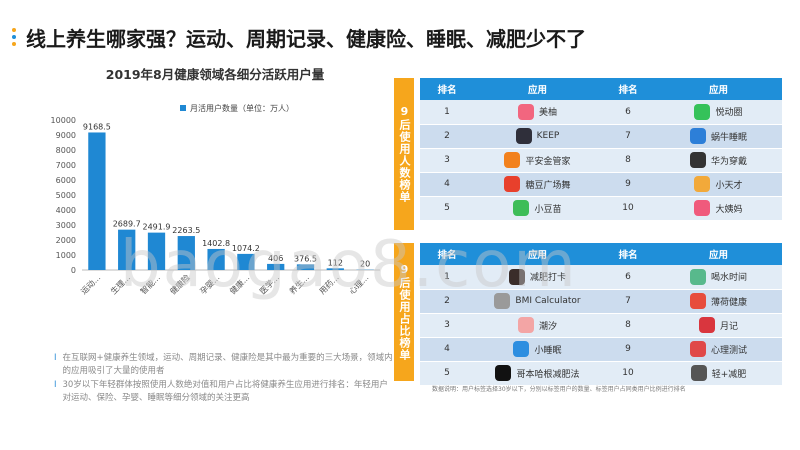 The width and height of the screenshot is (800, 450). I want to click on green-check-icon, so click(702, 111).